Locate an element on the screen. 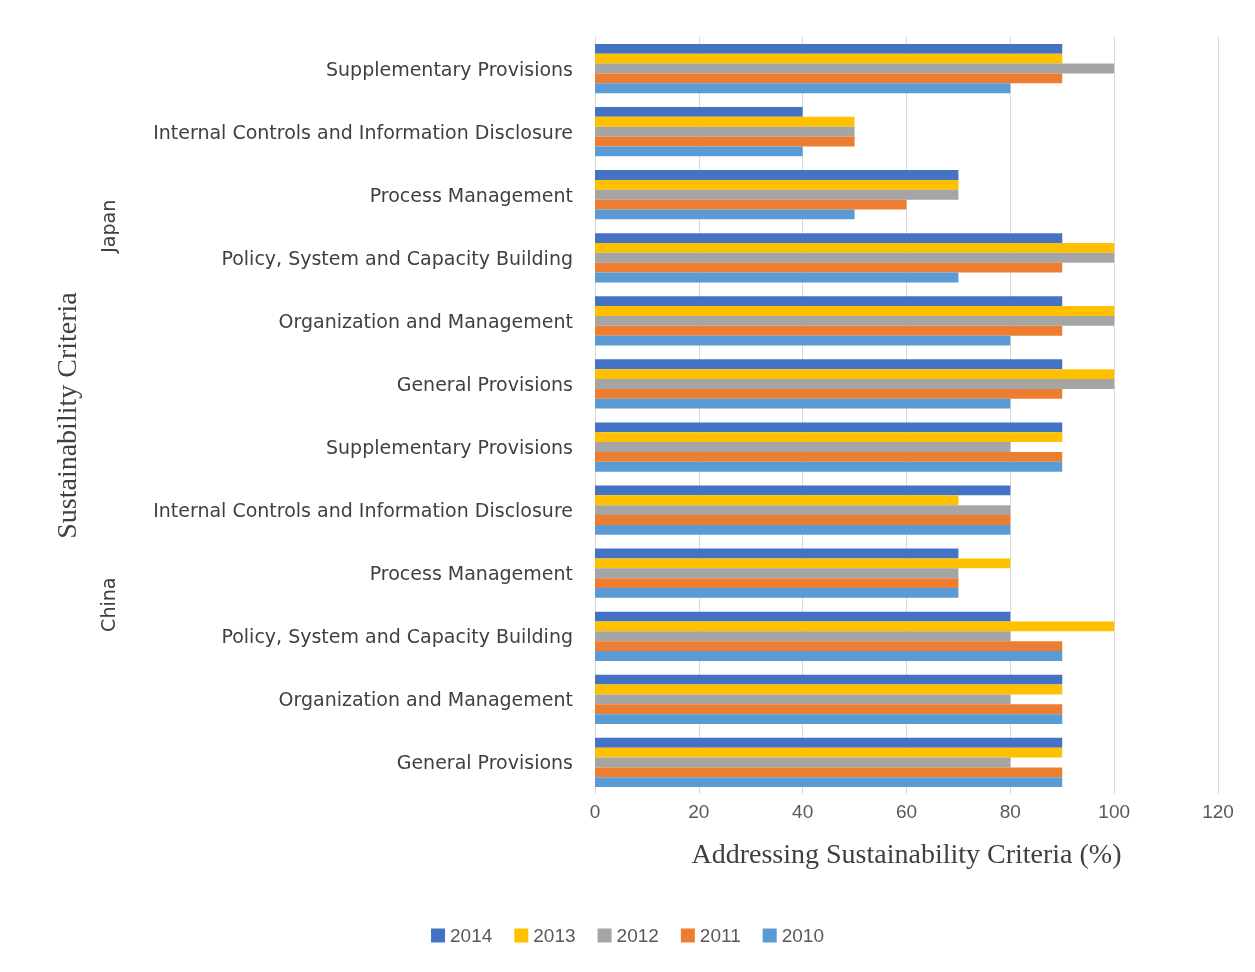 This screenshot has height=972, width=1255. x-tick-label: 80 is located at coordinates (1010, 811).